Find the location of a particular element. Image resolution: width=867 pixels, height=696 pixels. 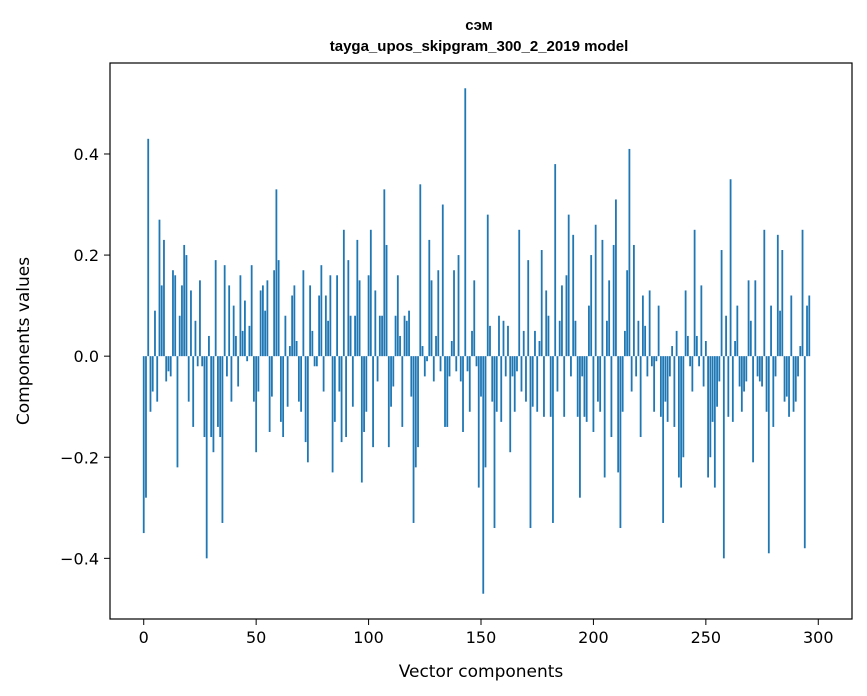

x-tick-label: 200 is located at coordinates (593, 637).